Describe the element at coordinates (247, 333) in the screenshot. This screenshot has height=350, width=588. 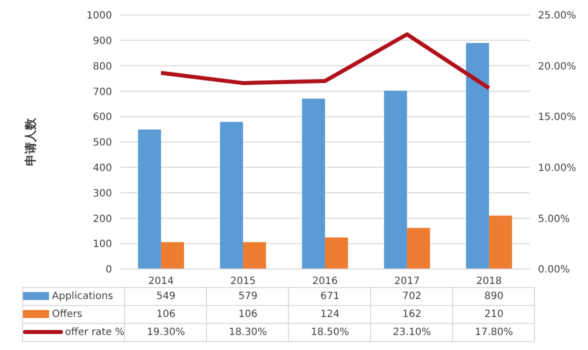
I see `data-label: 18.30%` at that location.